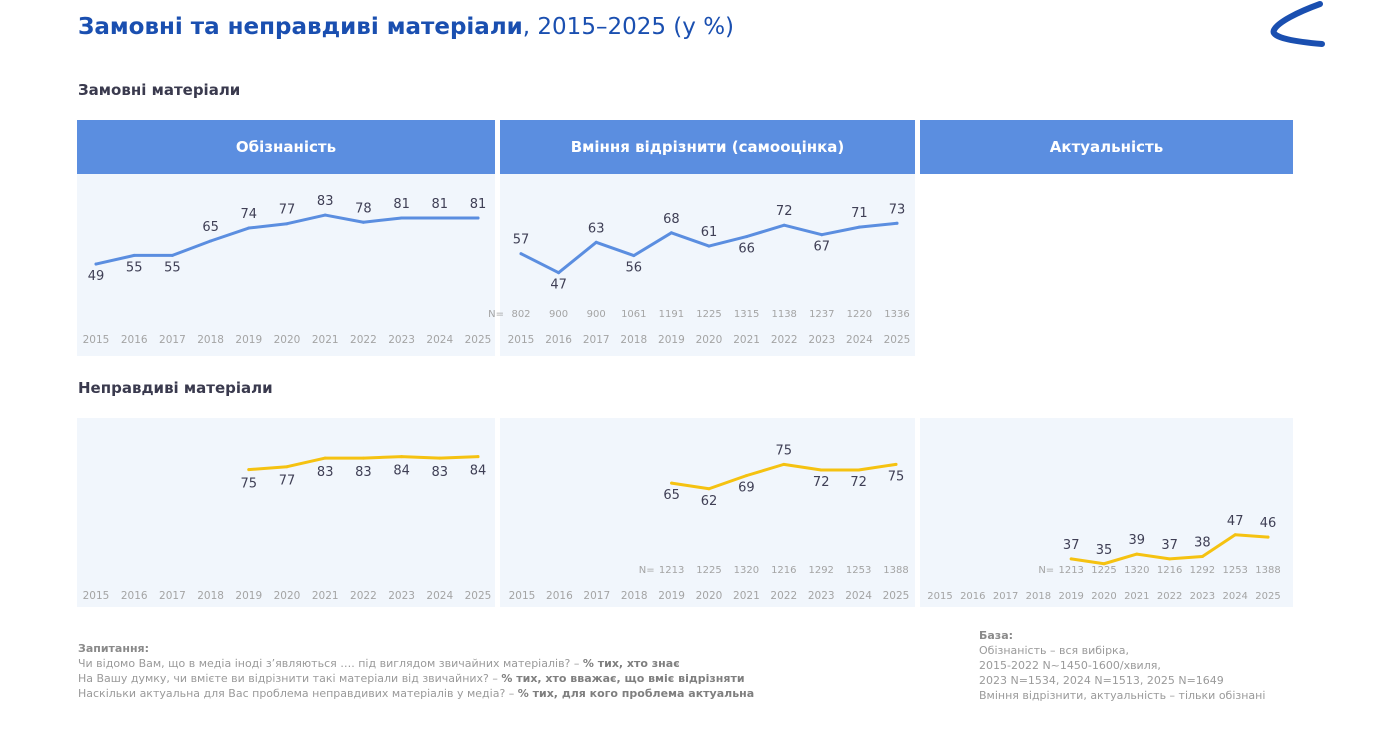  What do you see at coordinates (821, 314) in the screenshot?
I see `n-value-label: 1237` at bounding box center [821, 314].